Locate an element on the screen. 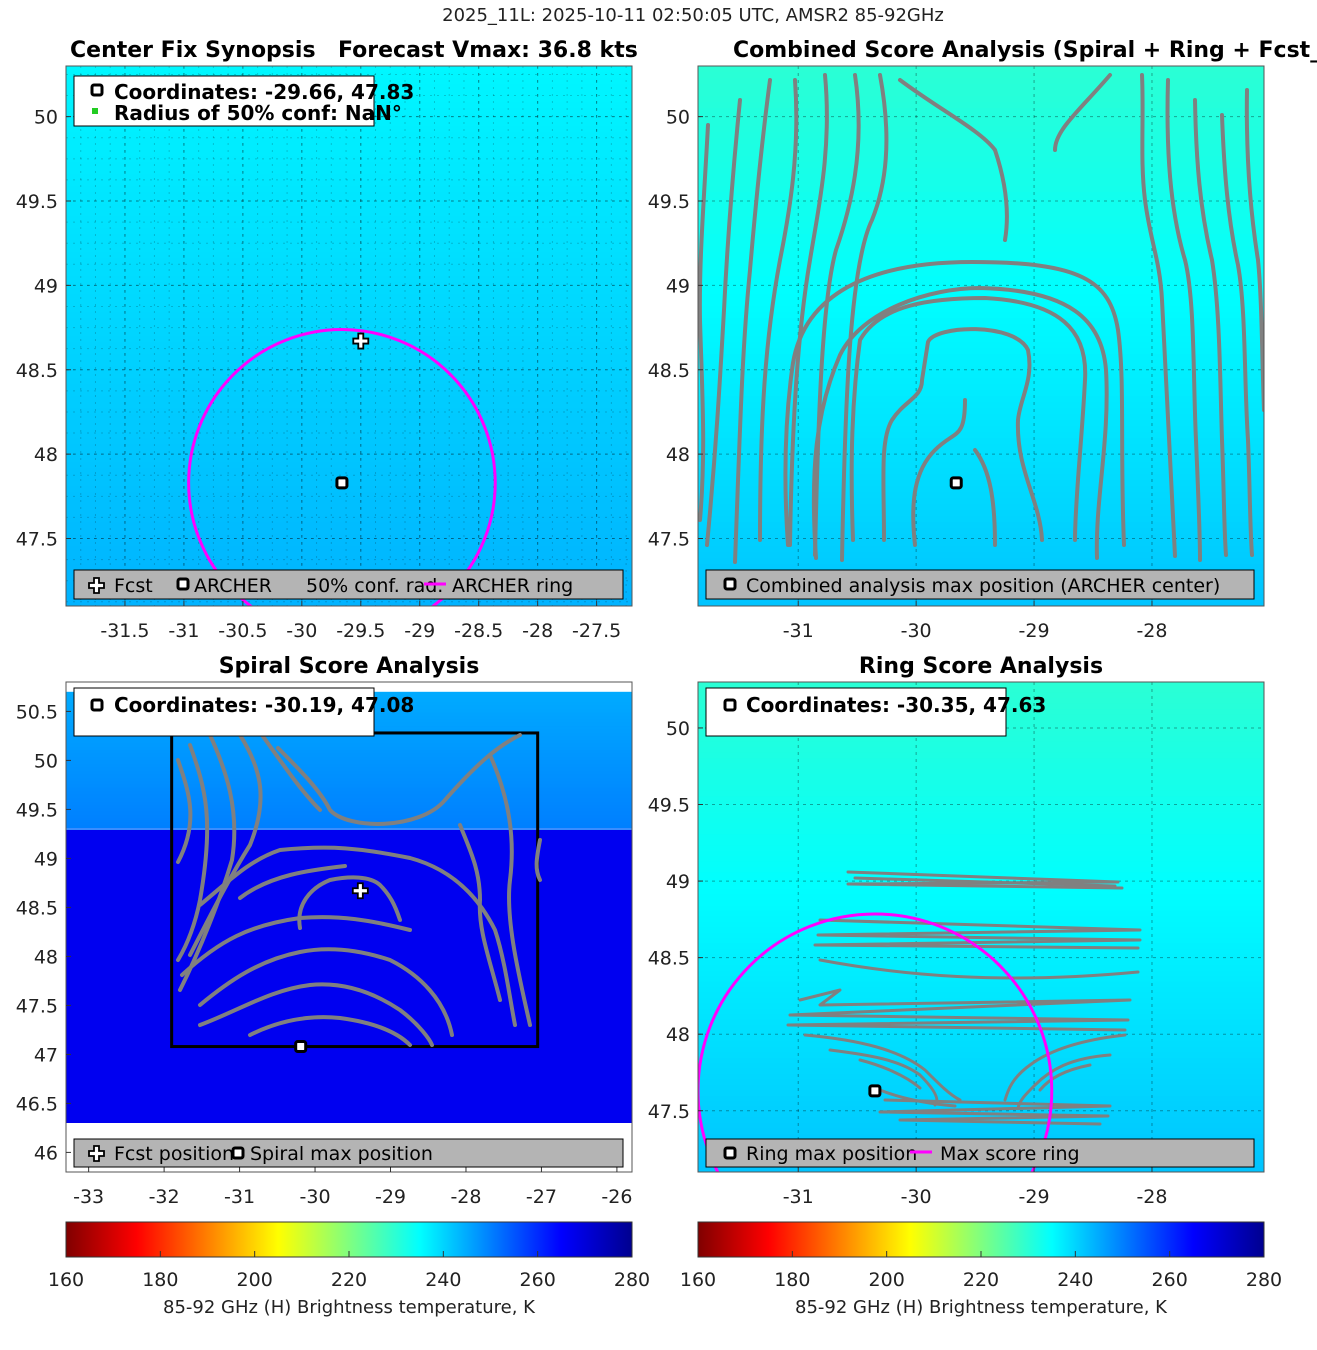  legend-ring-max: Ring max position is located at coordinates (831, 1154).